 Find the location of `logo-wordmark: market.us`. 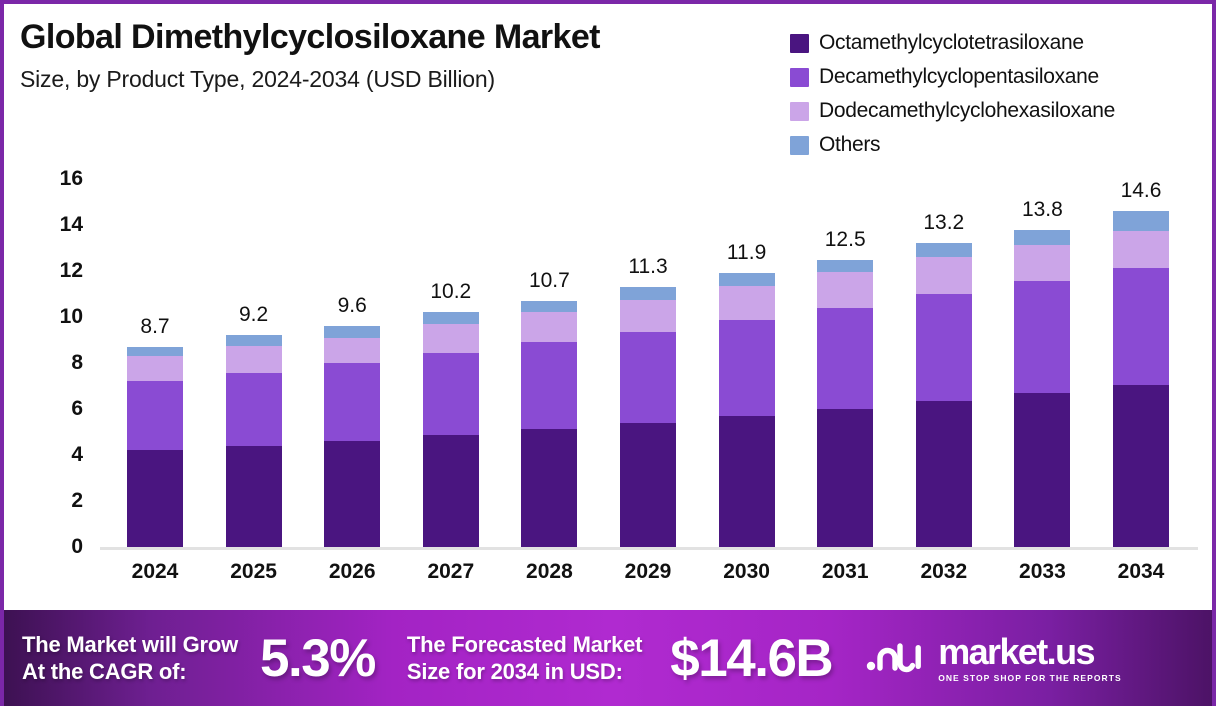

logo-wordmark: market.us is located at coordinates (1016, 651).